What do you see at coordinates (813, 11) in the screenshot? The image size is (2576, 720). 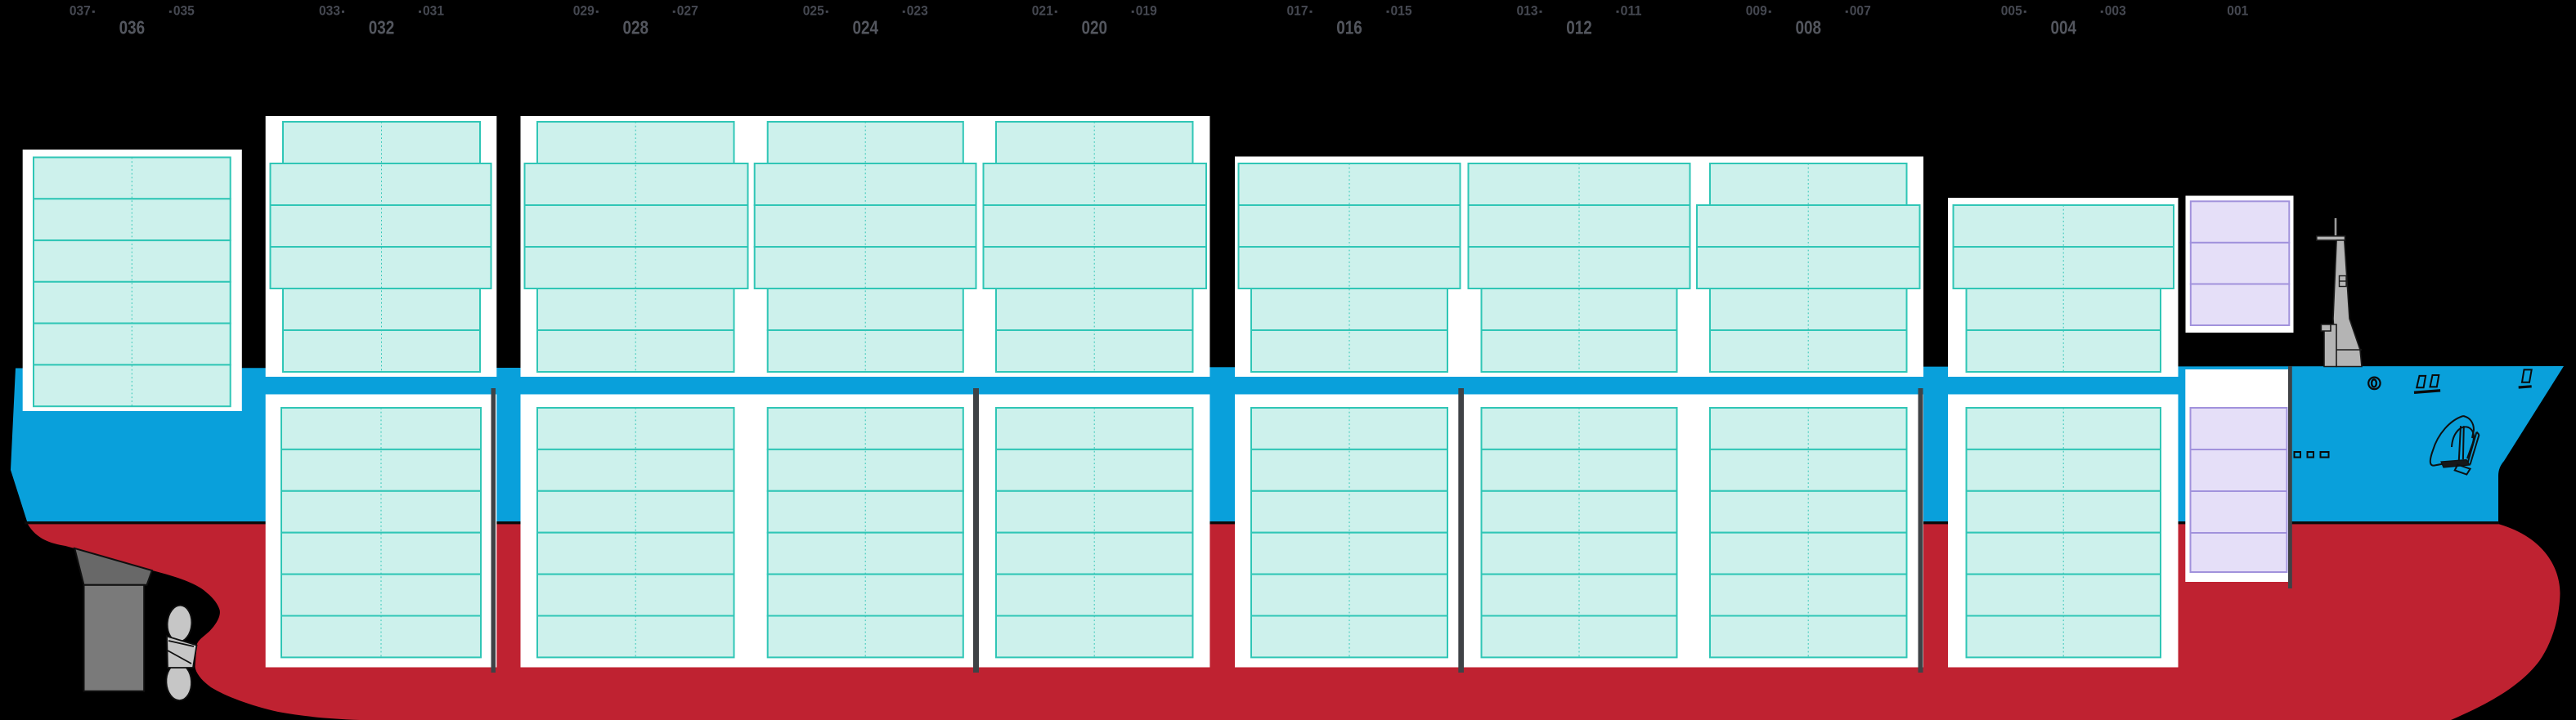 I see `svg-text: 025` at bounding box center [813, 11].